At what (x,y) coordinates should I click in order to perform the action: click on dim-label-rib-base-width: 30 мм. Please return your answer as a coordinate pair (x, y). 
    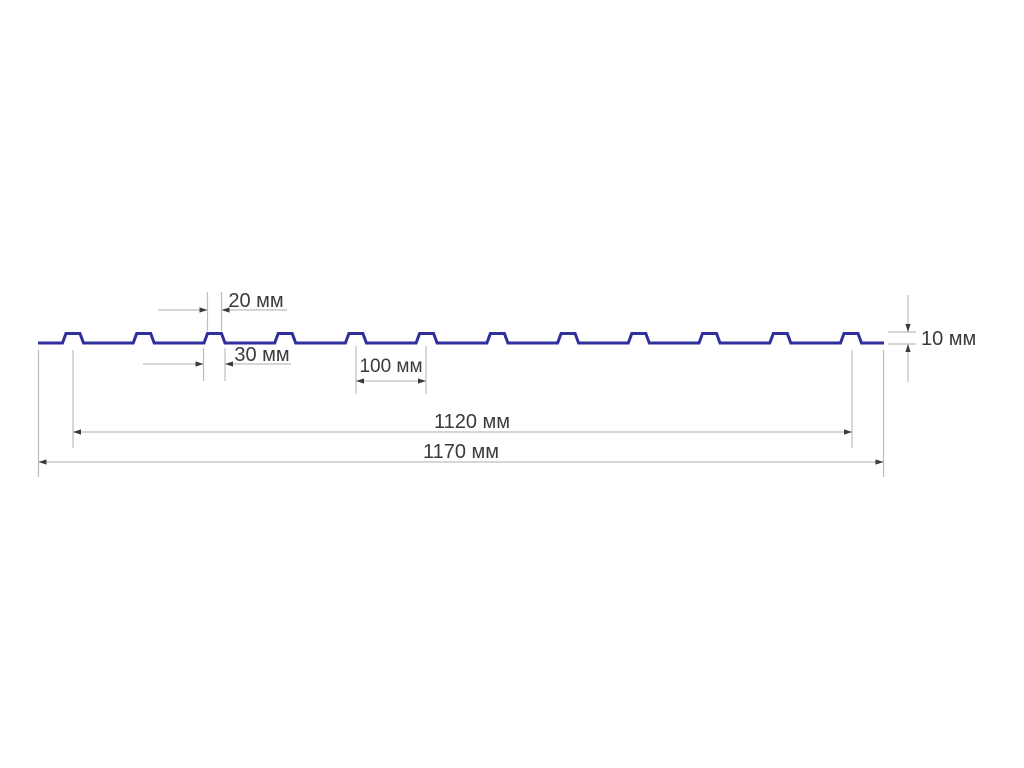
    Looking at the image, I should click on (261, 355).